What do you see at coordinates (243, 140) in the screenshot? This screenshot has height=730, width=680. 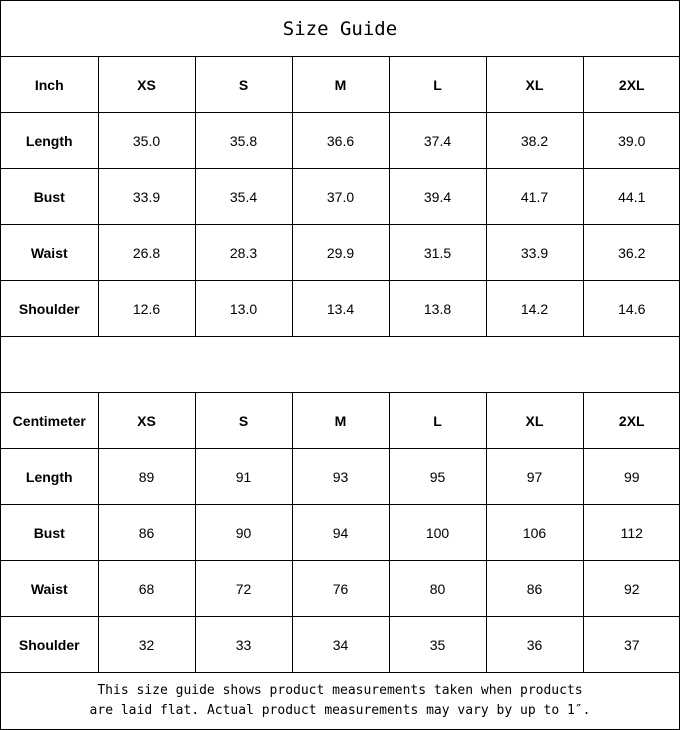 I see `table-cell: 35.8` at bounding box center [243, 140].